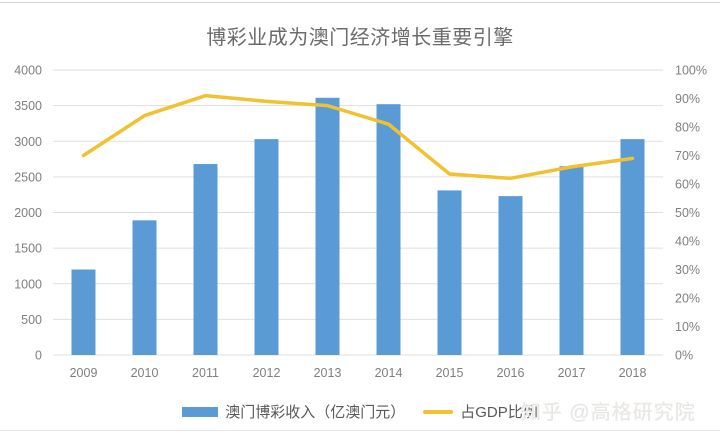 Image resolution: width=720 pixels, height=439 pixels. I want to click on top-divider, so click(360, 2).